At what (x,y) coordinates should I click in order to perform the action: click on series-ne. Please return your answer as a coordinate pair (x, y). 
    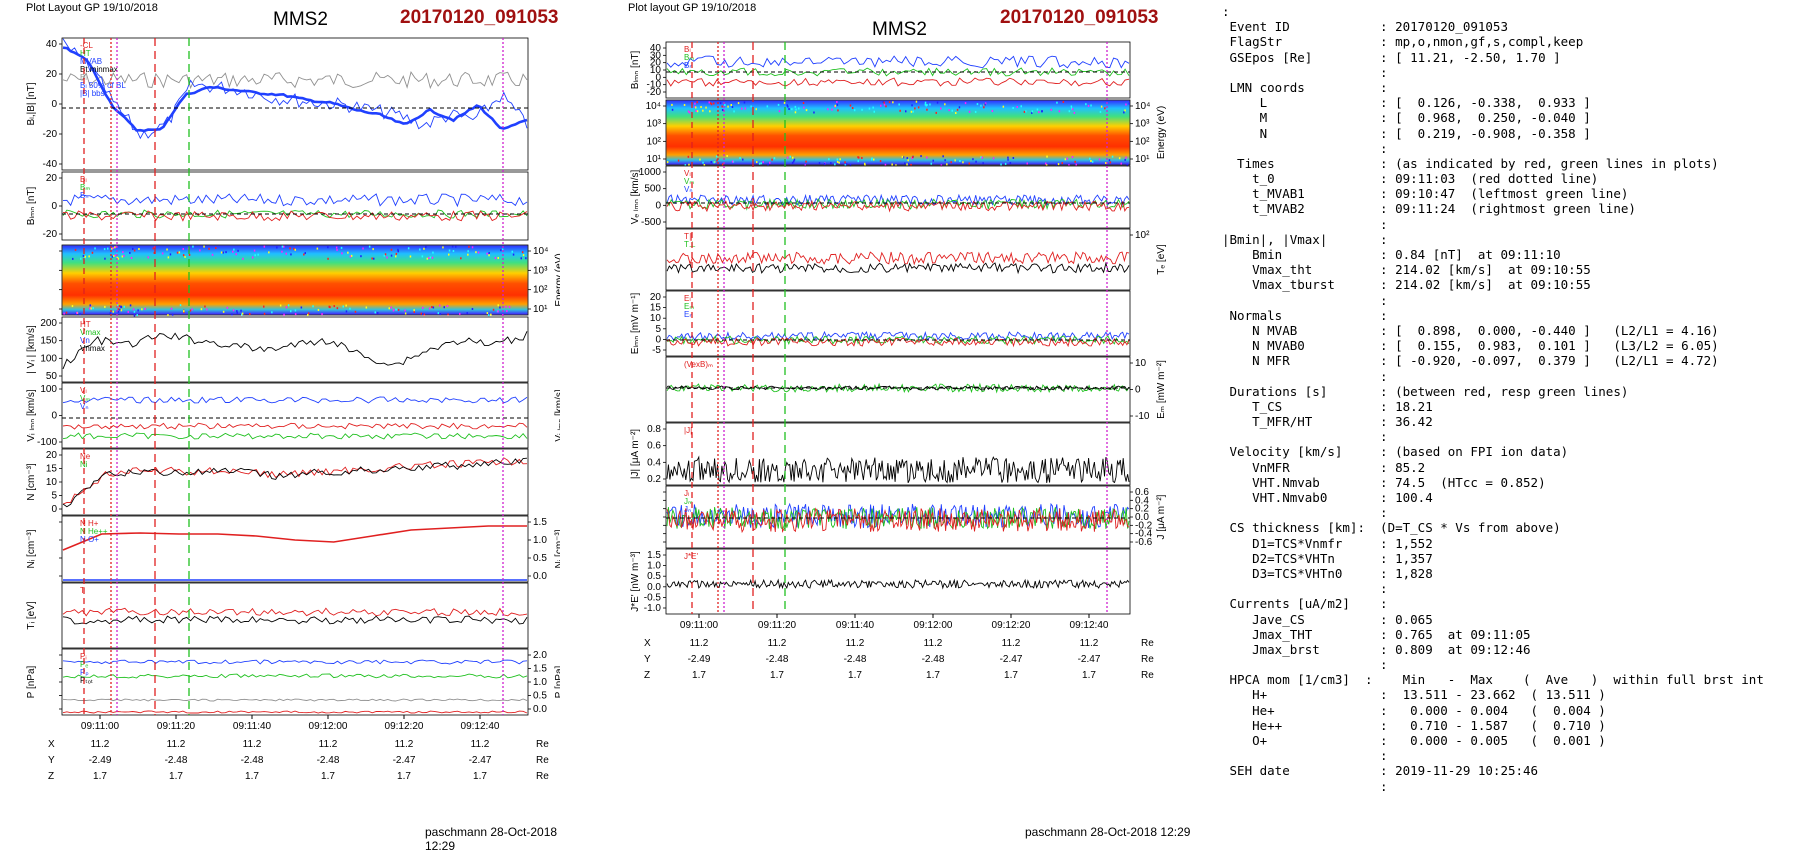
    Looking at the image, I should click on (295, 481).